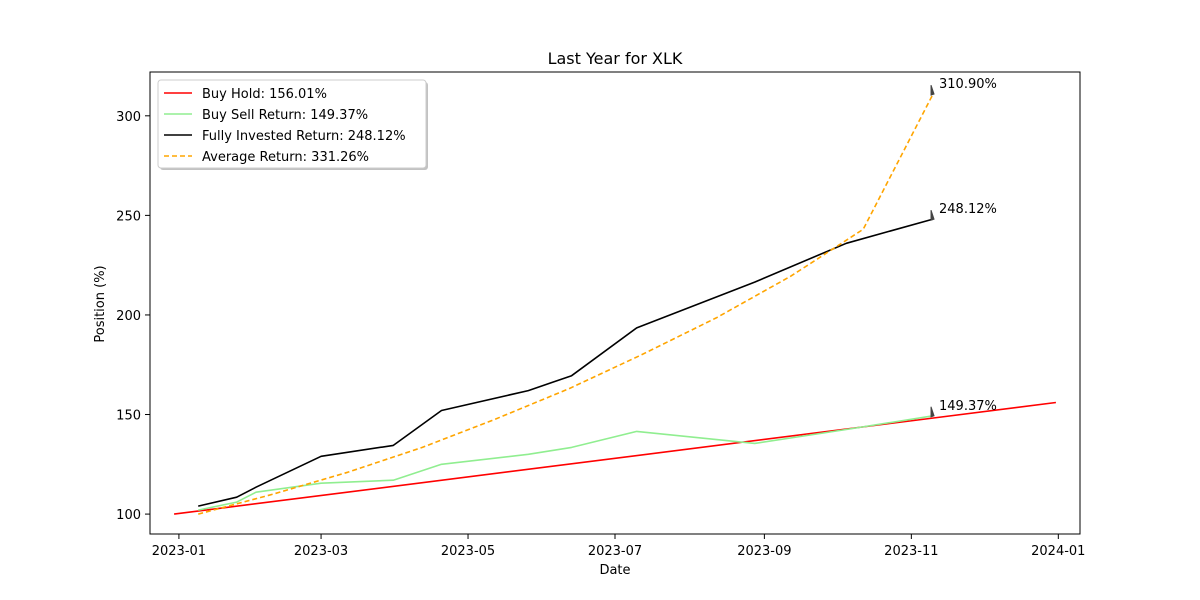  Describe the element at coordinates (911, 551) in the screenshot. I see `x-tick-label: 2023-11` at that location.